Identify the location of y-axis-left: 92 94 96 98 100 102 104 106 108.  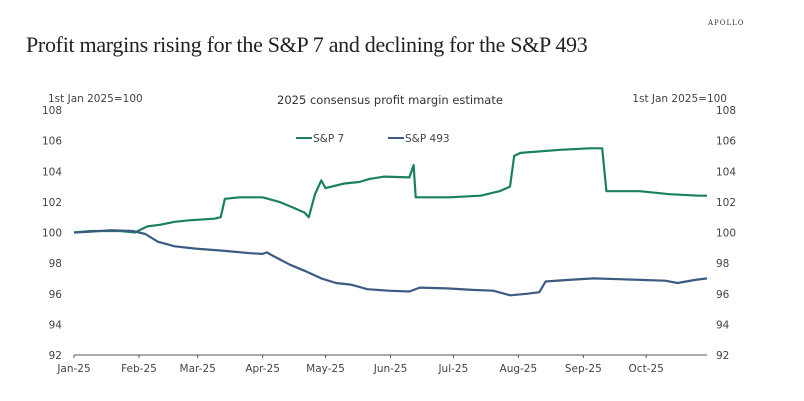
(52, 233).